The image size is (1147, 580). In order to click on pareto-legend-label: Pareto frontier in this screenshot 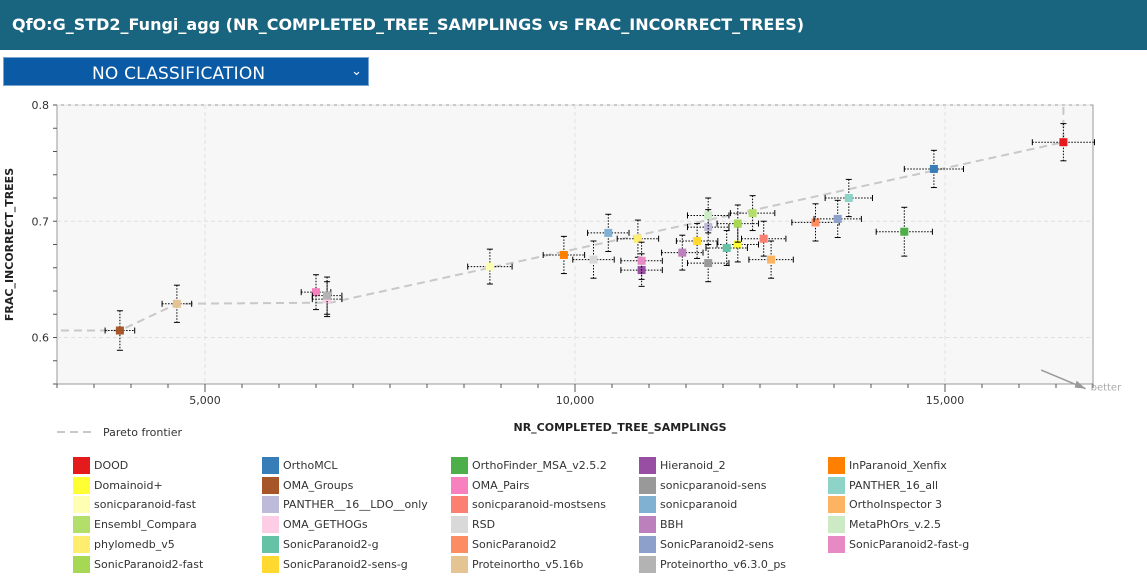, I will do `click(142, 432)`.